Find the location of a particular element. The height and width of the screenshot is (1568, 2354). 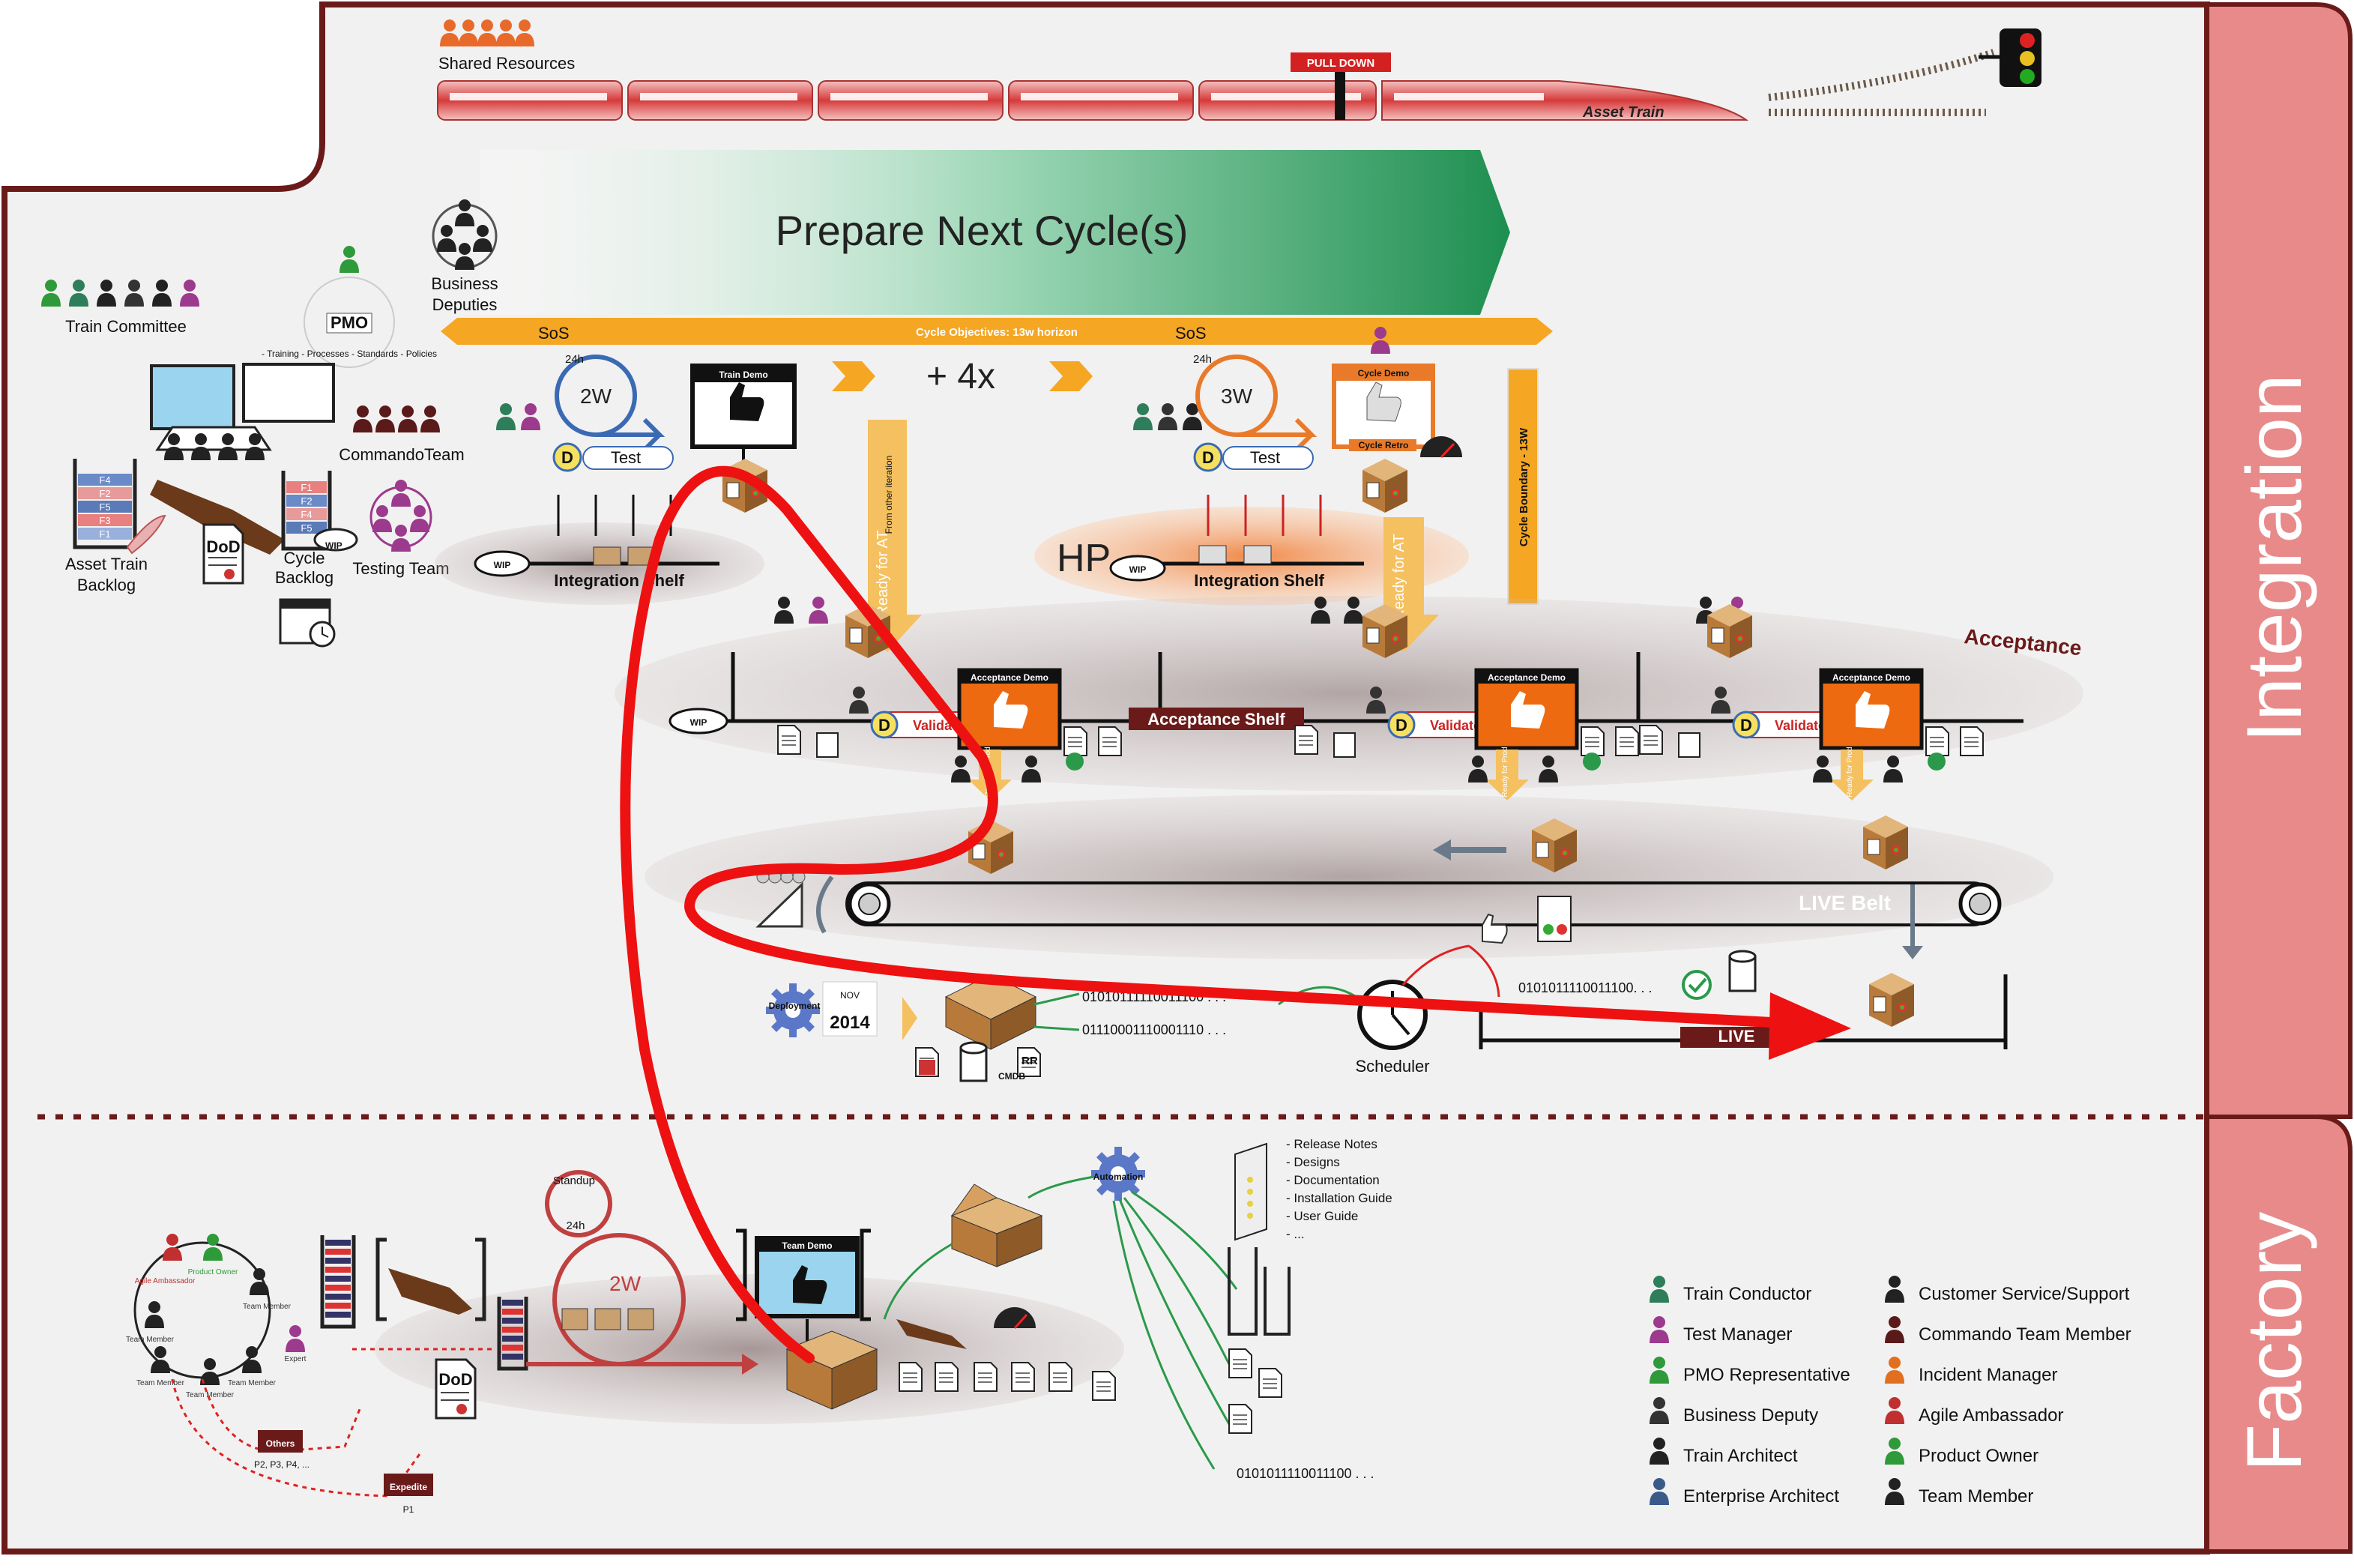

doc-list-item: - Documentation is located at coordinates (1333, 1180).